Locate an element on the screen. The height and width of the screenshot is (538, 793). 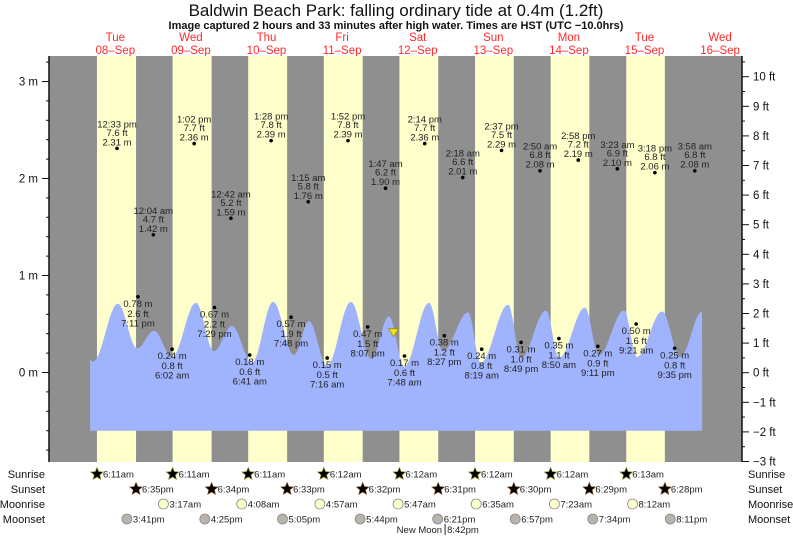
tide-time: 1:15 am is located at coordinates (308, 178).